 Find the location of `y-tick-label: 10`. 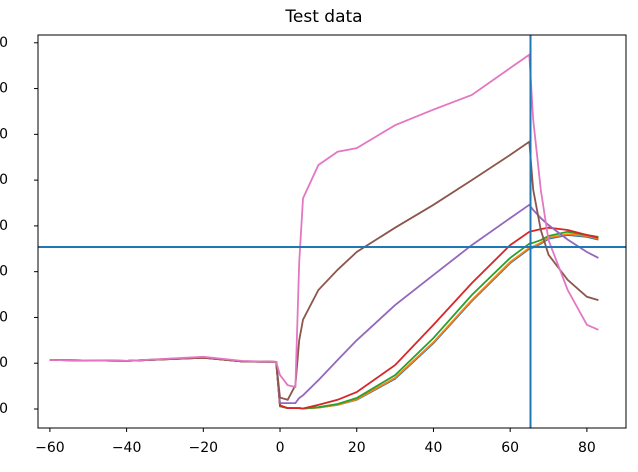

y-tick-label: 10 is located at coordinates (4, 409).